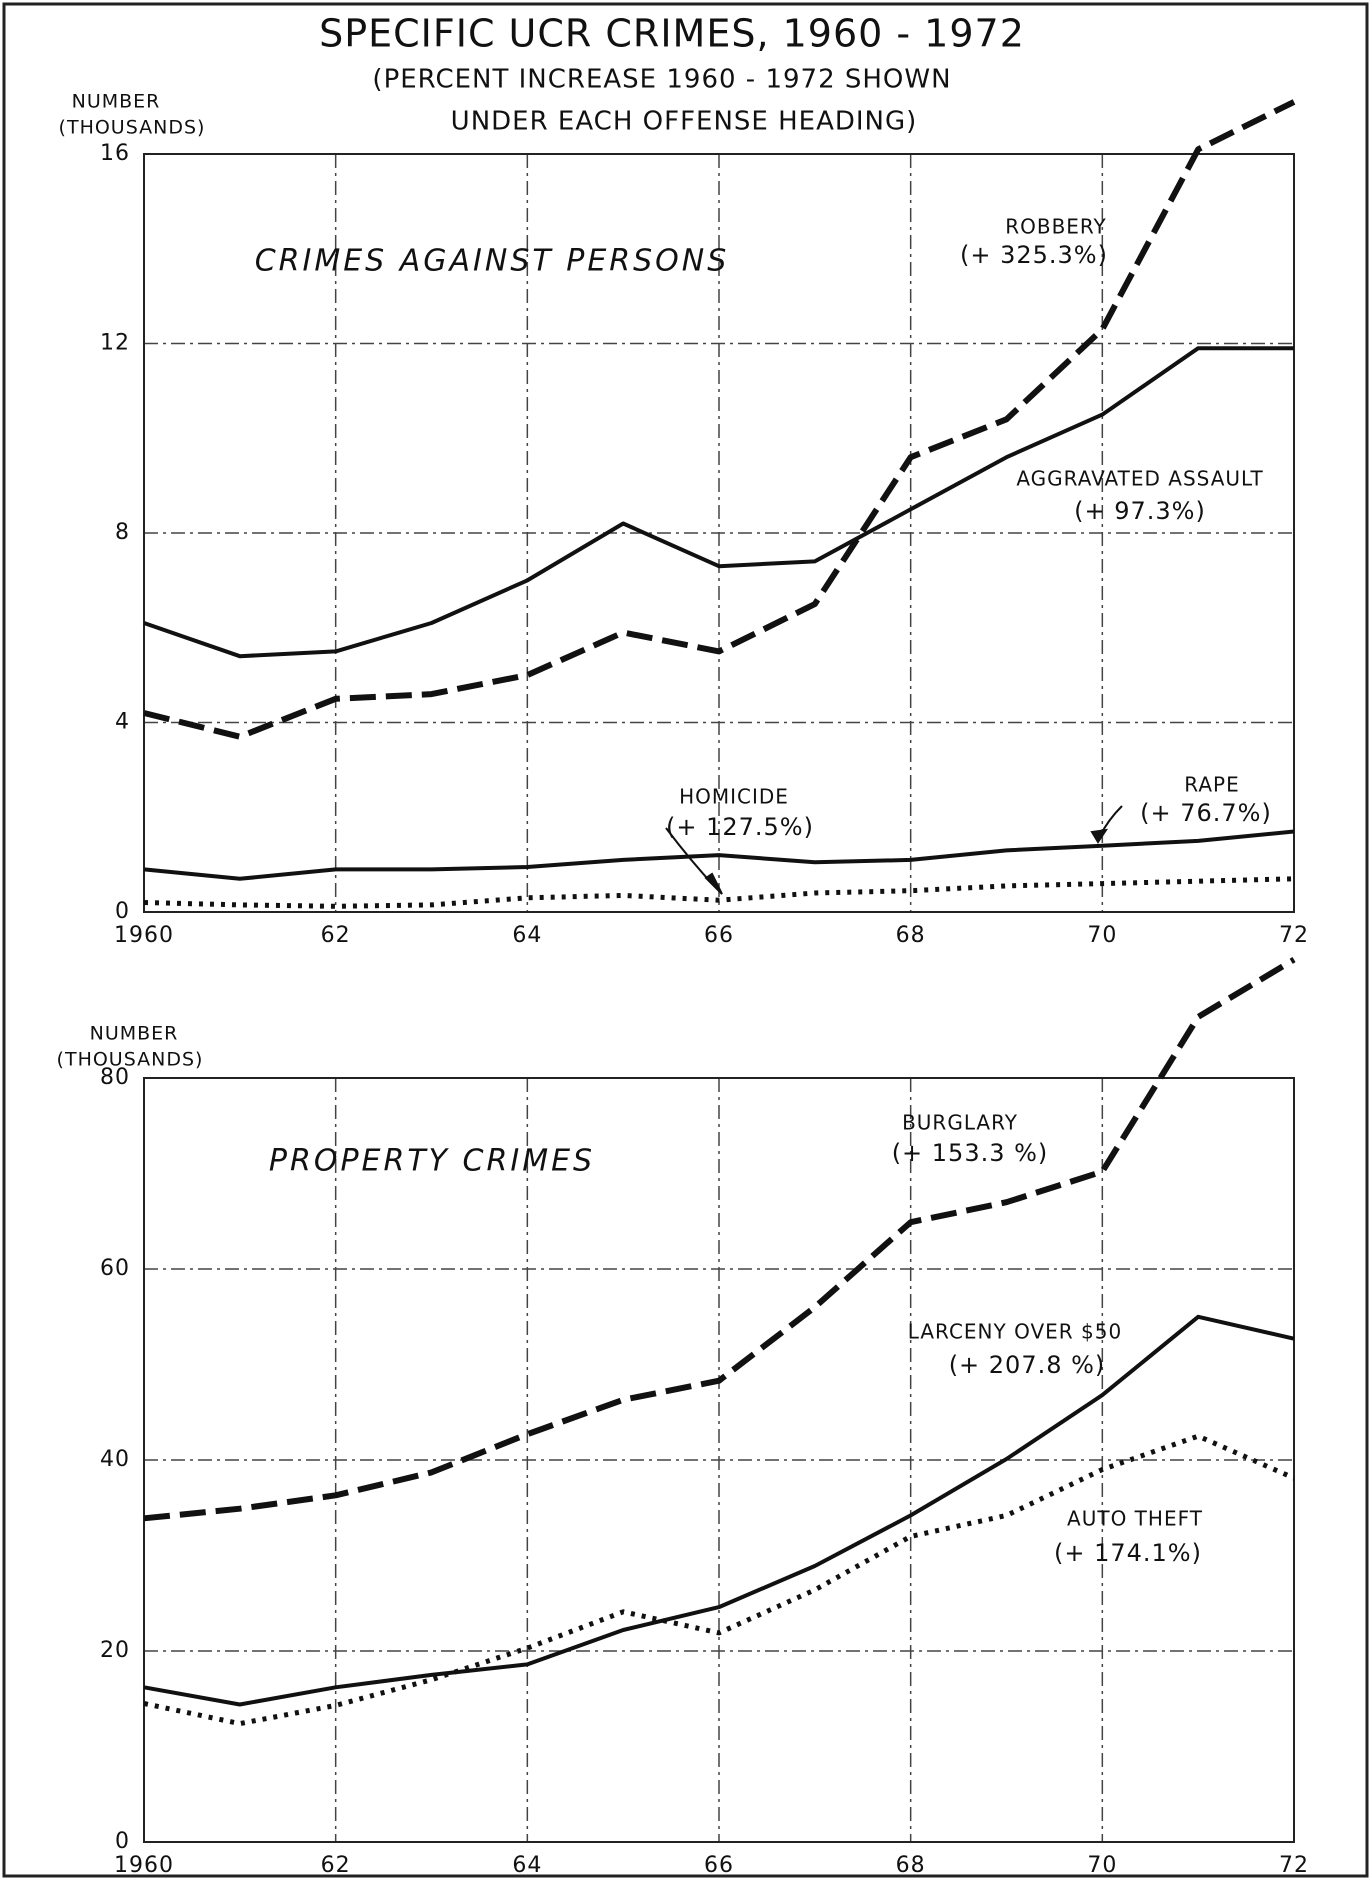 This screenshot has height=1884, width=1371. I want to click on y-tick-label: 80, so click(115, 1077).